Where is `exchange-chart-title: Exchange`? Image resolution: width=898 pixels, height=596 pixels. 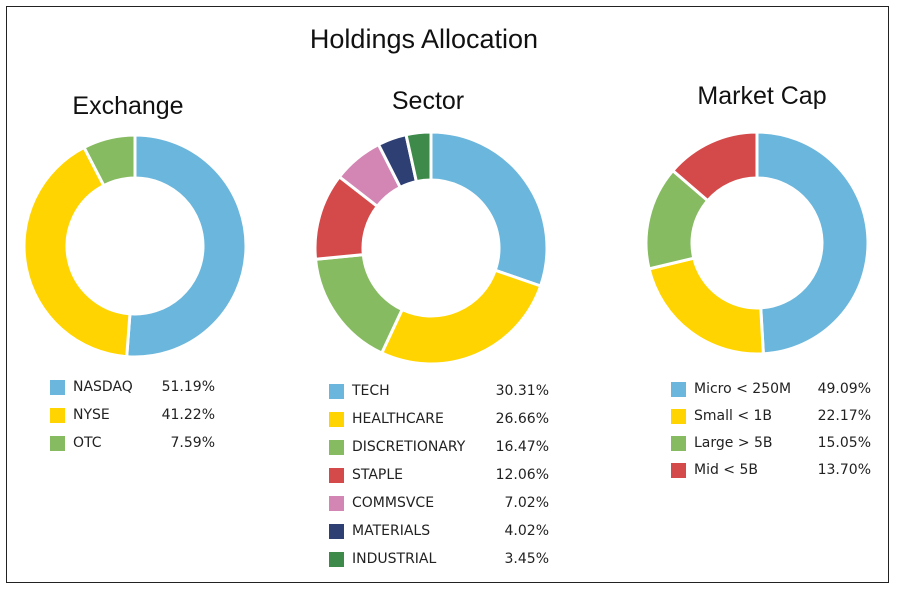
exchange-chart-title: Exchange is located at coordinates (128, 106).